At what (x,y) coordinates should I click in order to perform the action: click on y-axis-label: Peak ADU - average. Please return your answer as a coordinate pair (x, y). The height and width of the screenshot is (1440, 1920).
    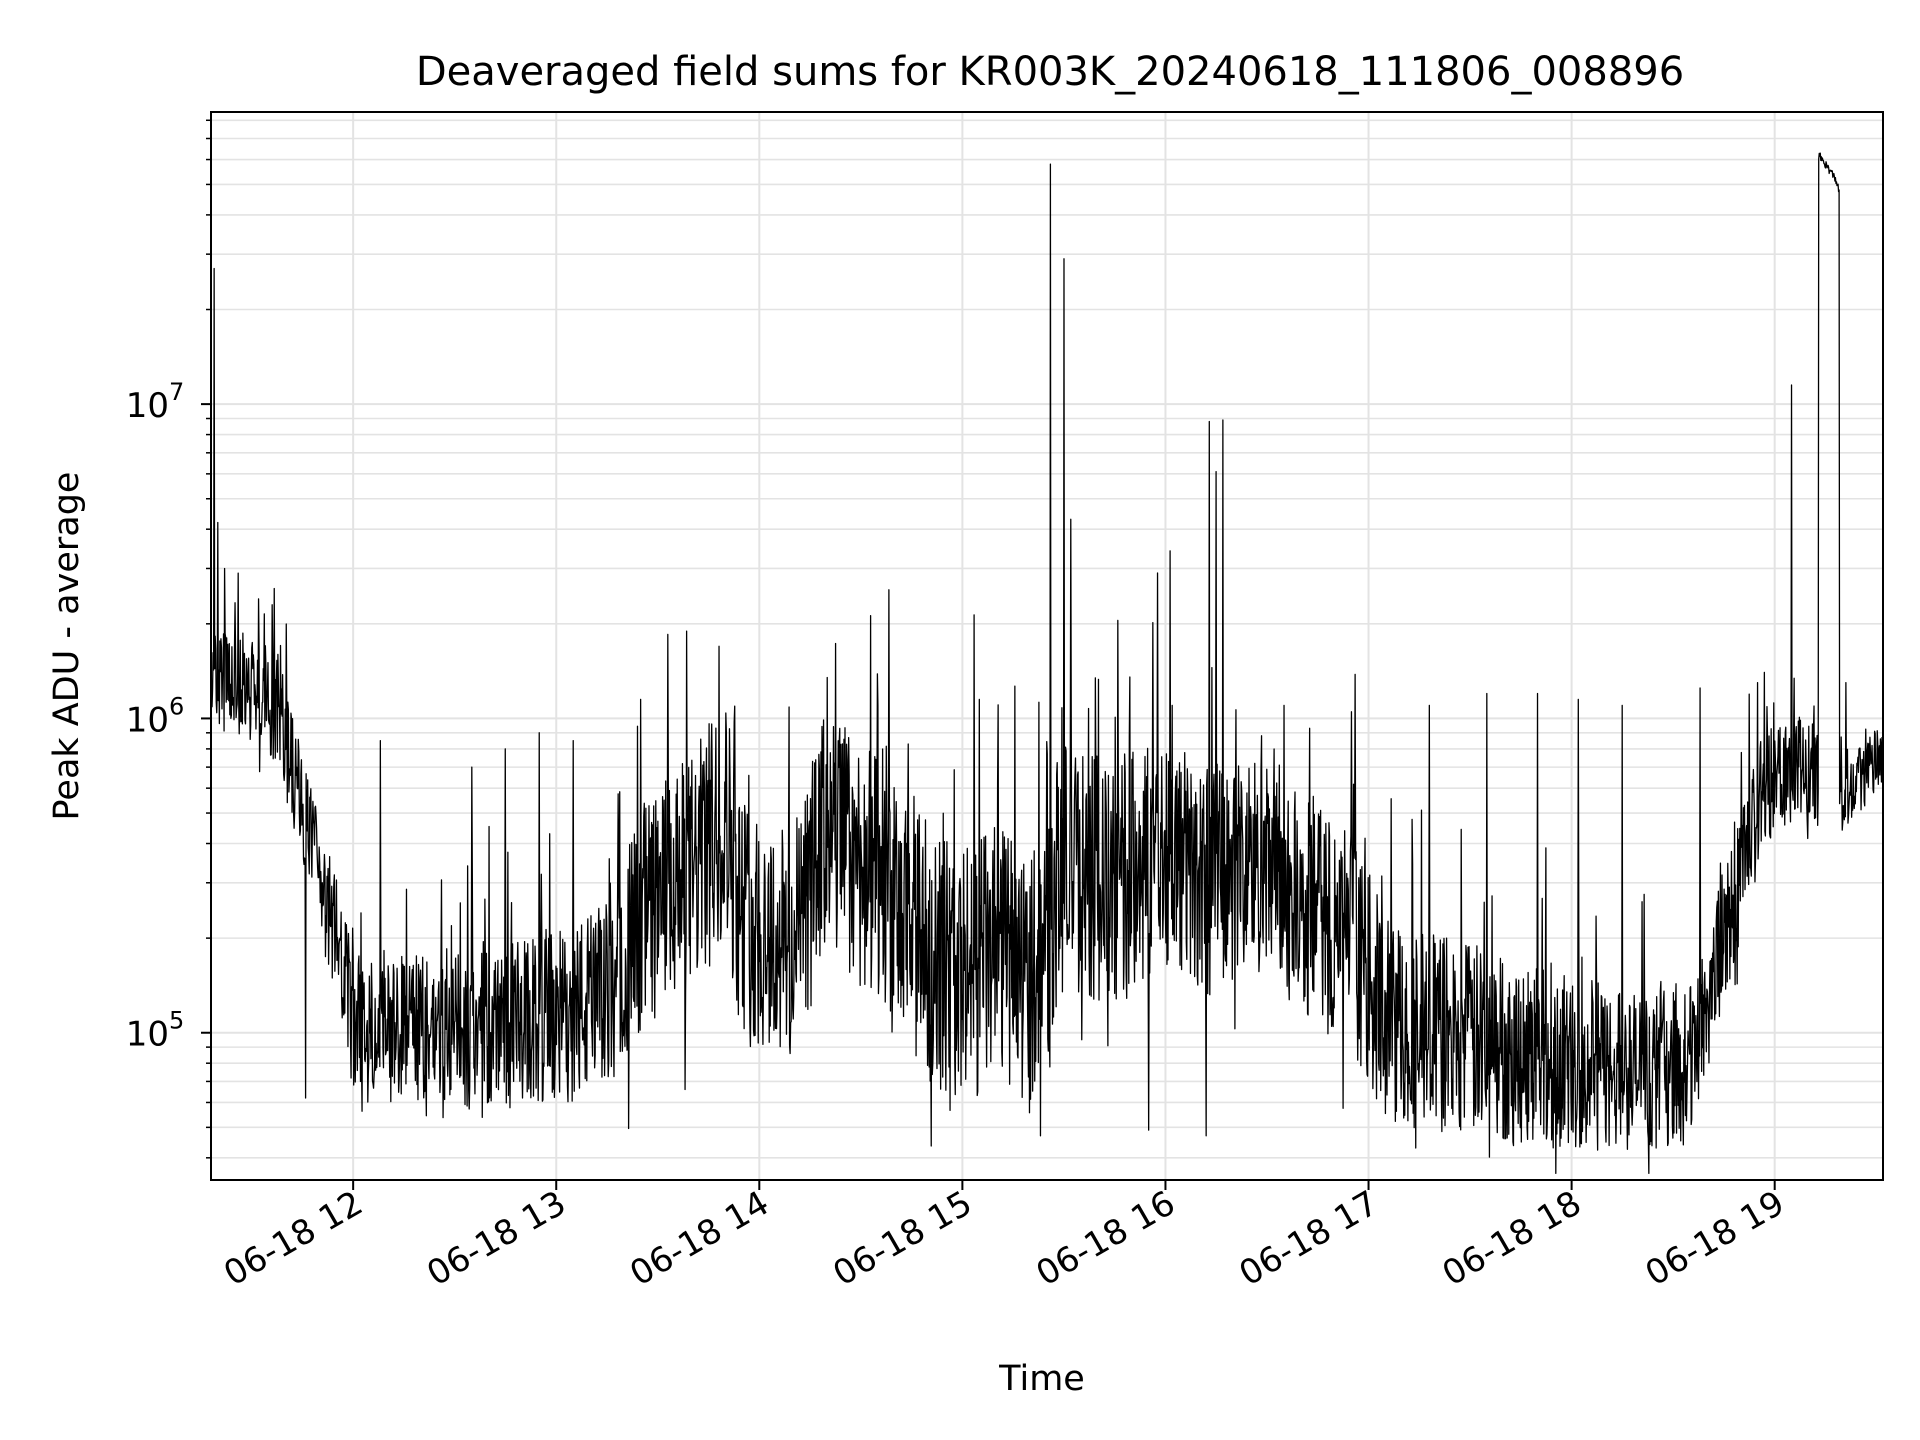
    Looking at the image, I should click on (67, 646).